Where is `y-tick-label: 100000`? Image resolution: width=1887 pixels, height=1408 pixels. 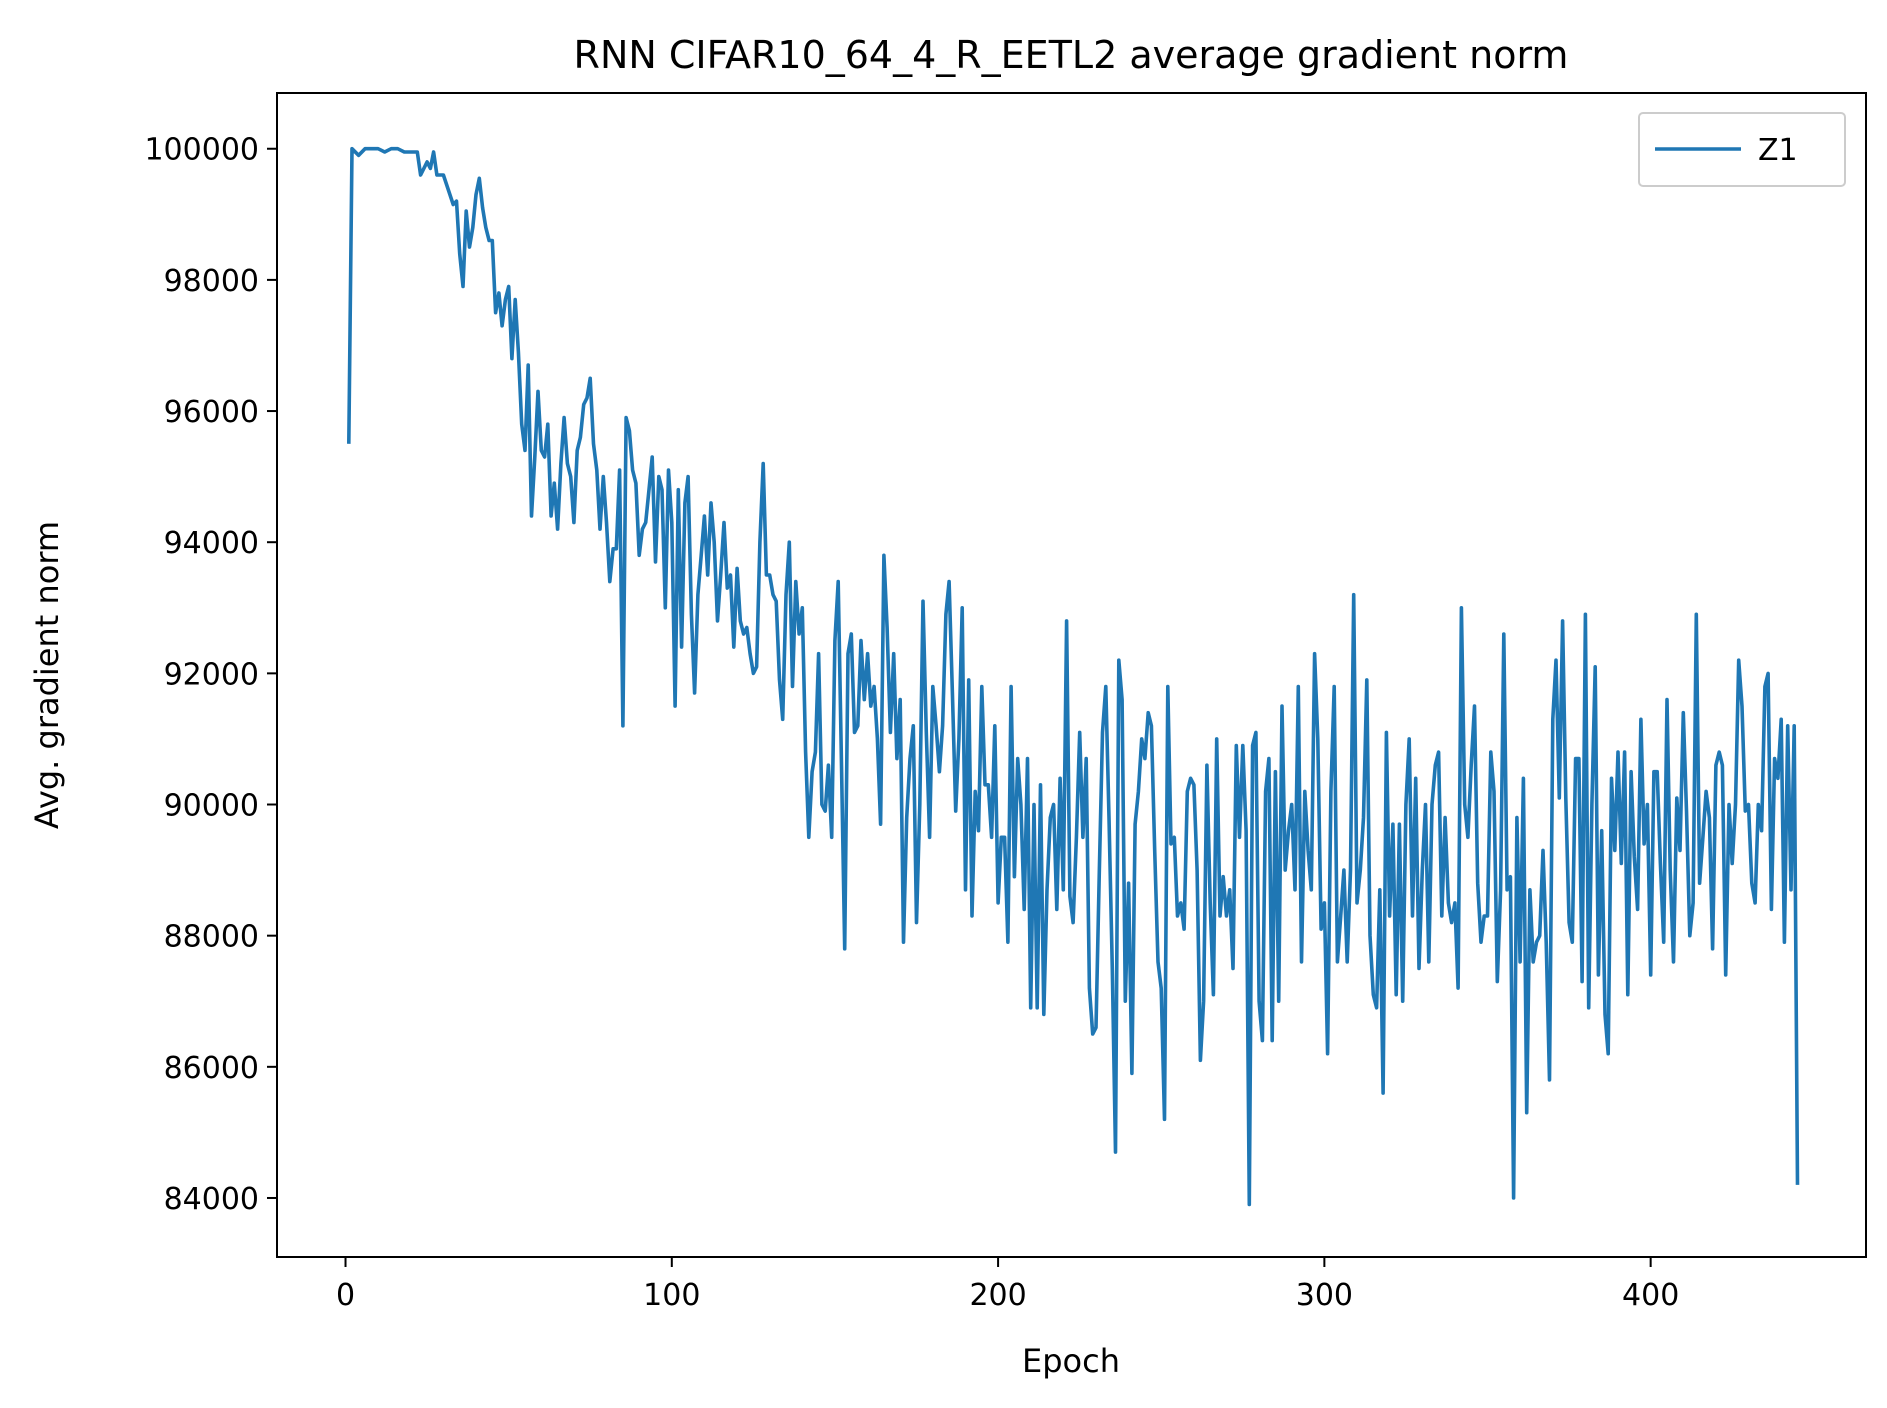 y-tick-label: 100000 is located at coordinates (201, 150).